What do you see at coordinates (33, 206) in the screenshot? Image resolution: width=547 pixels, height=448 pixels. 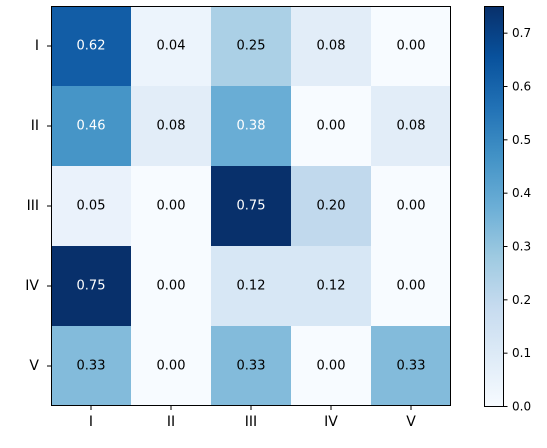 I see `y-tick-label: III` at bounding box center [33, 206].